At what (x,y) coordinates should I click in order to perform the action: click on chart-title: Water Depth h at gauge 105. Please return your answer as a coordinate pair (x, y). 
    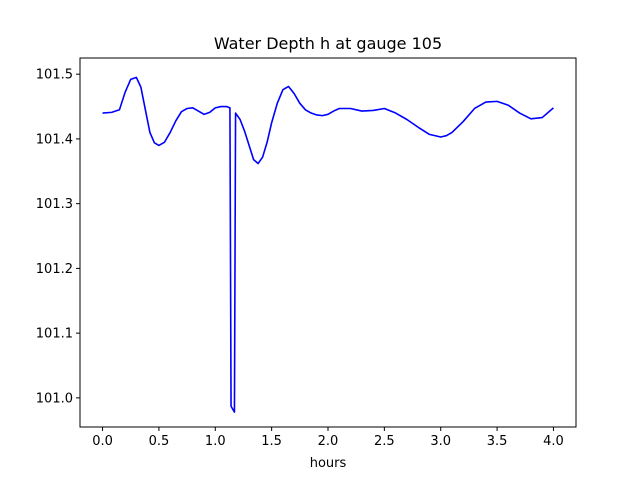
    Looking at the image, I should click on (328, 43).